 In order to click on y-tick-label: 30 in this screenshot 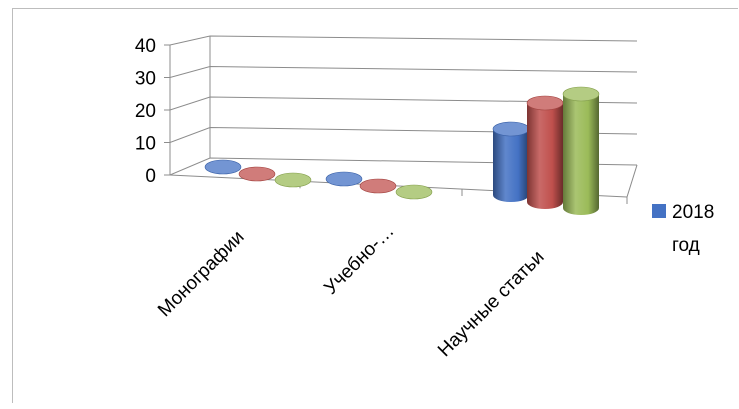, I will do `click(145, 79)`.